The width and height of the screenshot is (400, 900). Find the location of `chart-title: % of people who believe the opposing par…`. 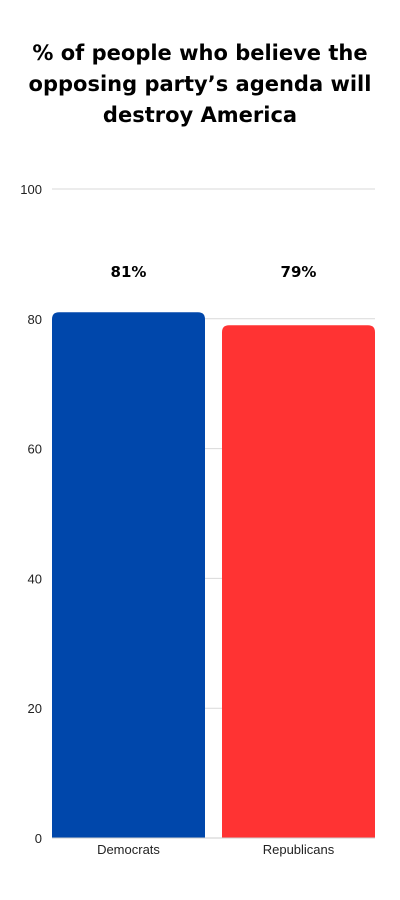

chart-title: % of people who believe the opposing par… is located at coordinates (200, 84).